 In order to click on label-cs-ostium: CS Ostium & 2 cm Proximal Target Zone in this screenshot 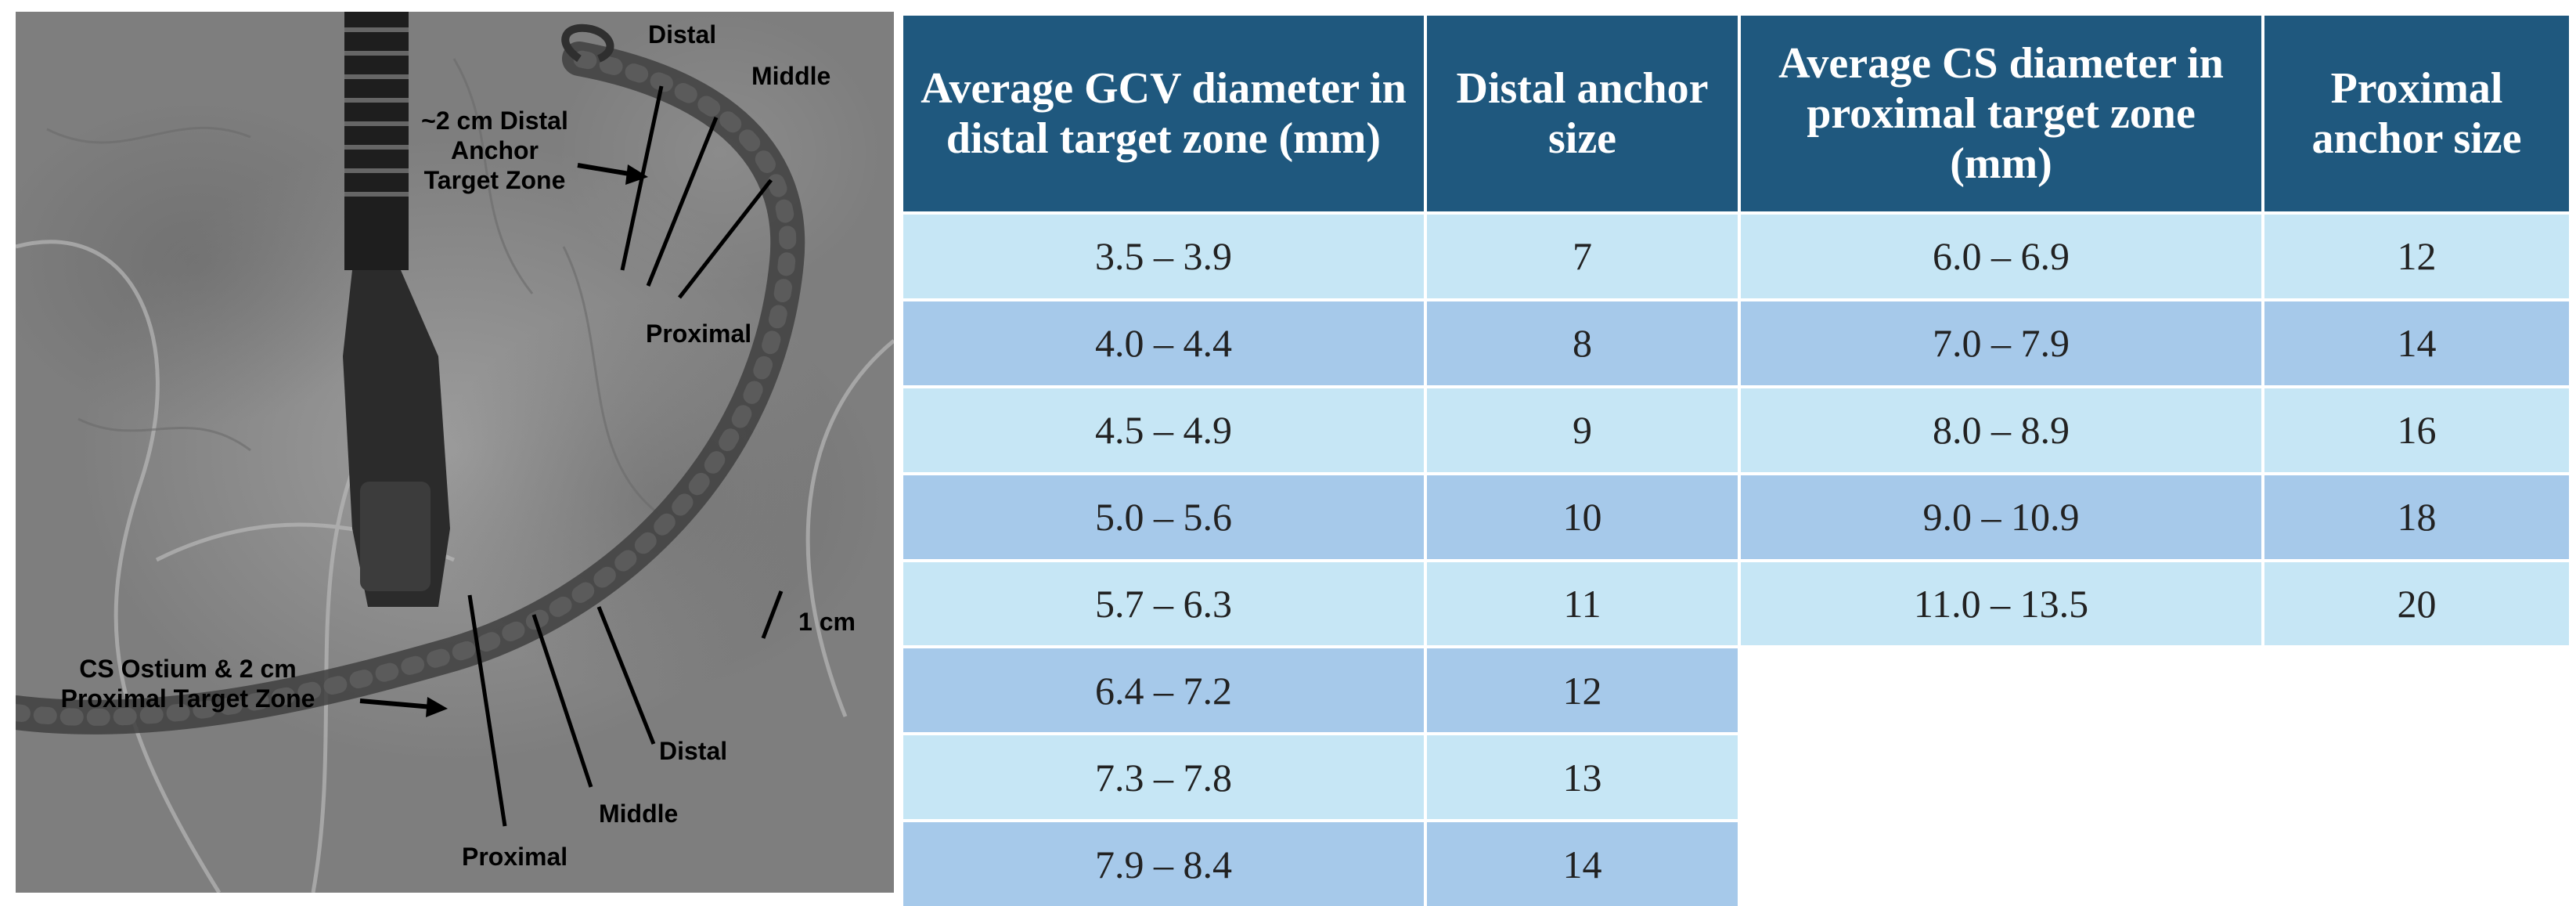, I will do `click(188, 683)`.